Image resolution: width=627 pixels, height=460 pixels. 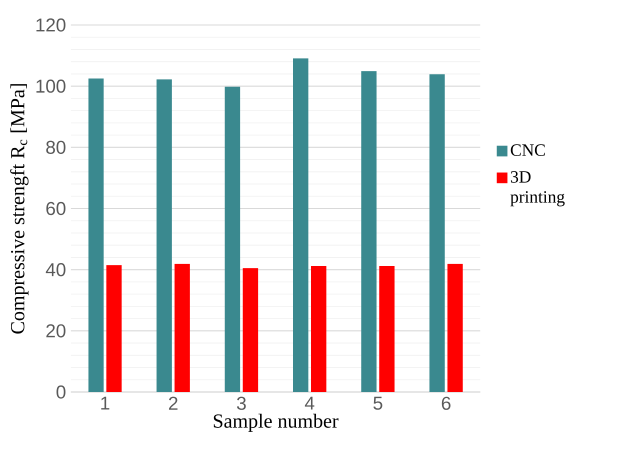 What do you see at coordinates (51, 25) in the screenshot?
I see `y-tick-label: 120` at bounding box center [51, 25].